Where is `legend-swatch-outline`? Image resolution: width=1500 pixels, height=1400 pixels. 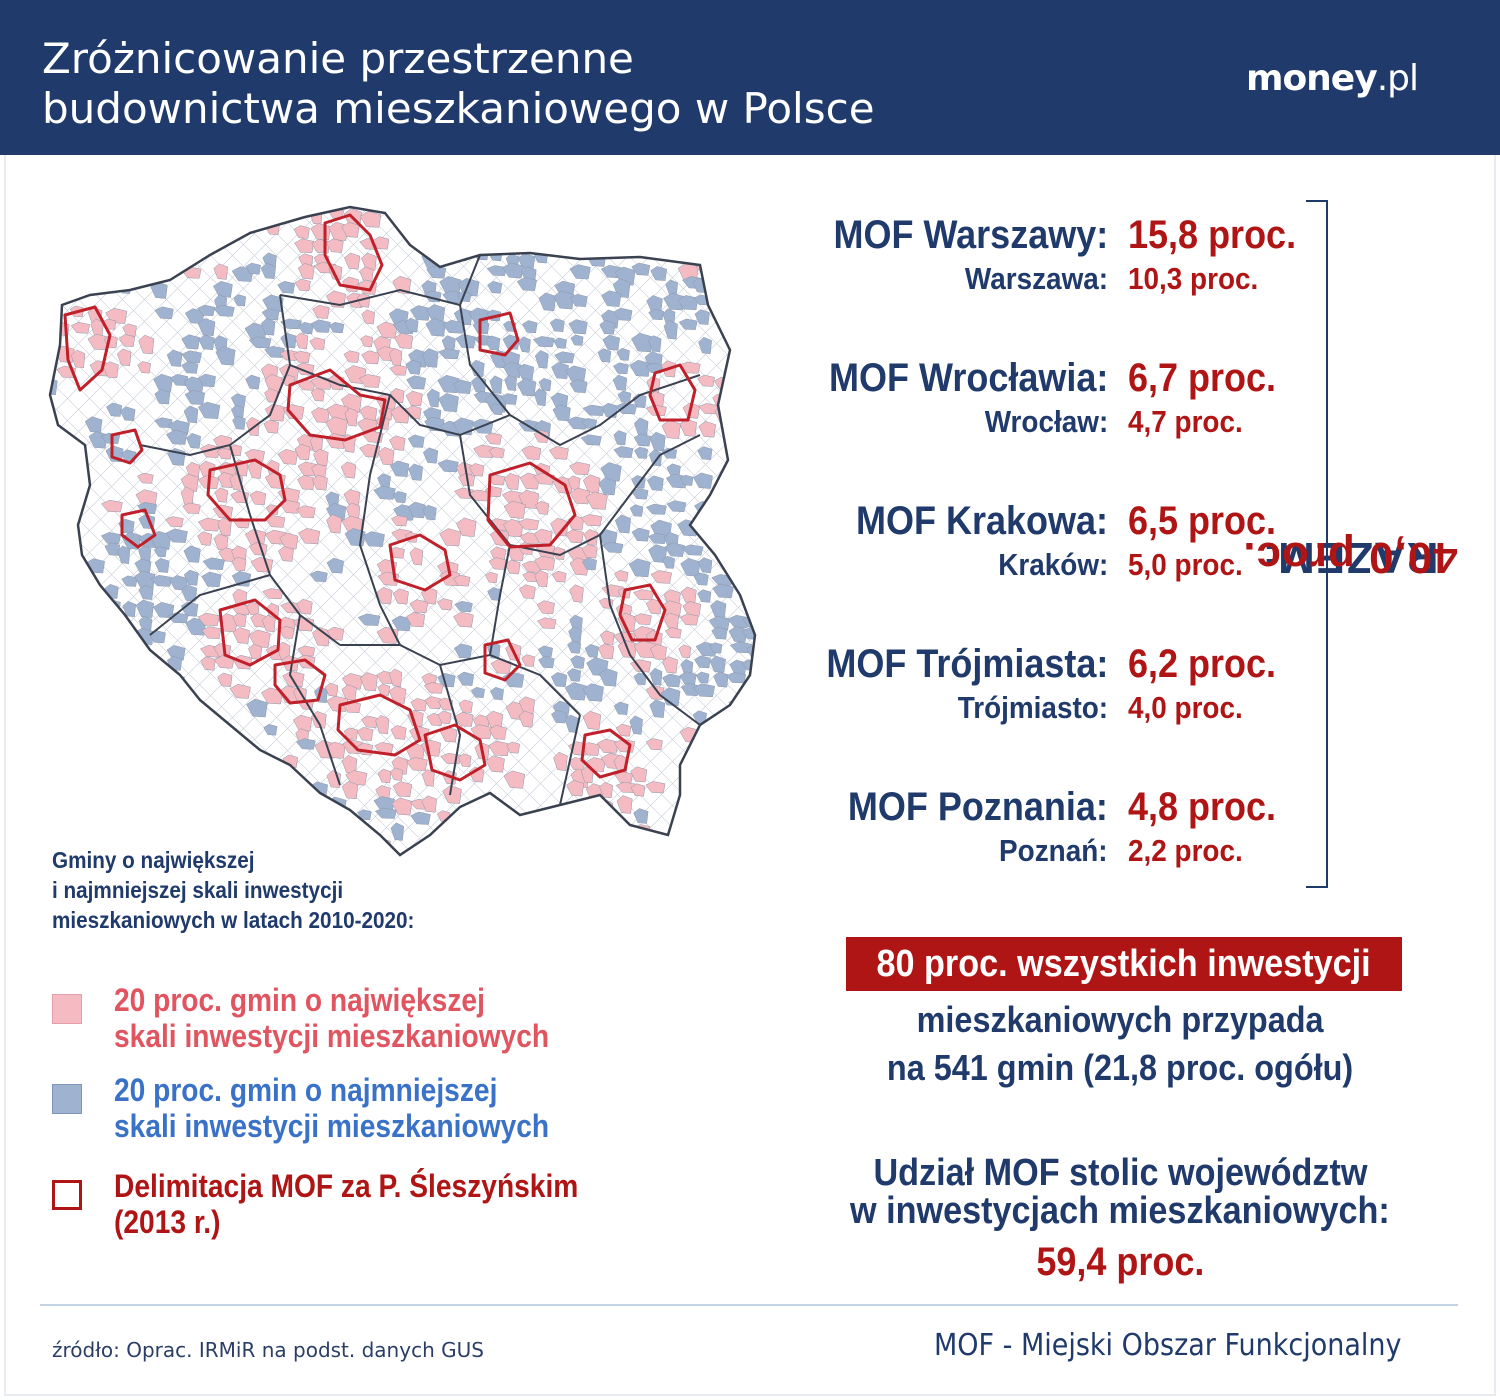 legend-swatch-outline is located at coordinates (67, 1195).